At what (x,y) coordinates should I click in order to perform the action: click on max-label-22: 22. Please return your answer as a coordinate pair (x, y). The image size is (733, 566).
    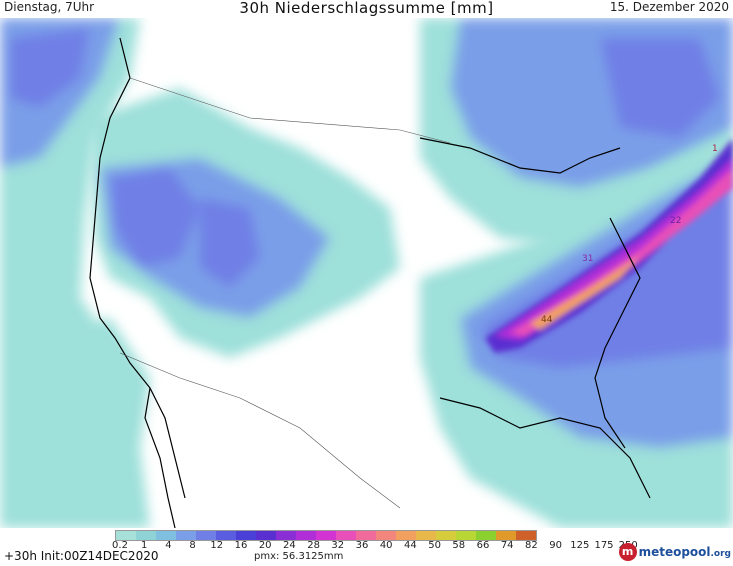
    Looking at the image, I should click on (675, 221).